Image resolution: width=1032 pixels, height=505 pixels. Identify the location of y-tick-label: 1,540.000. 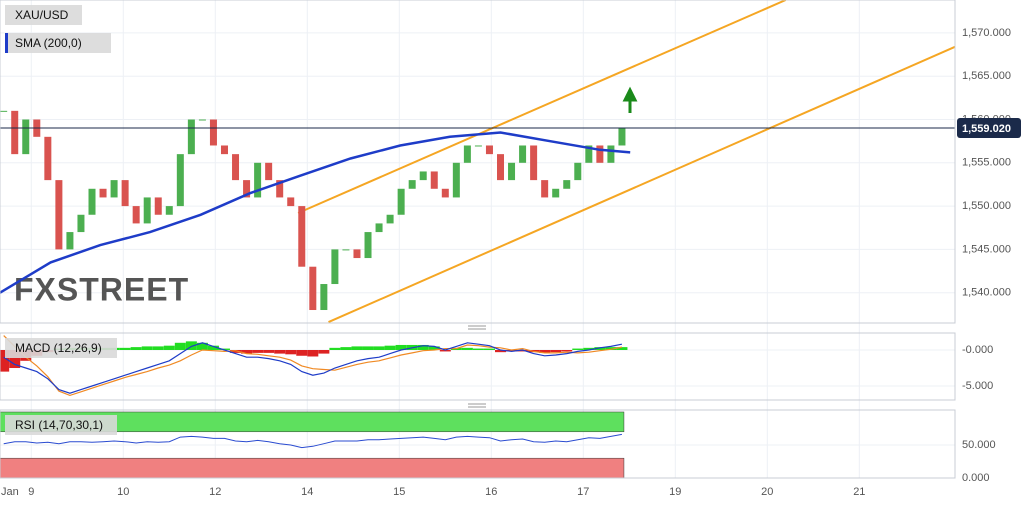
(986, 293).